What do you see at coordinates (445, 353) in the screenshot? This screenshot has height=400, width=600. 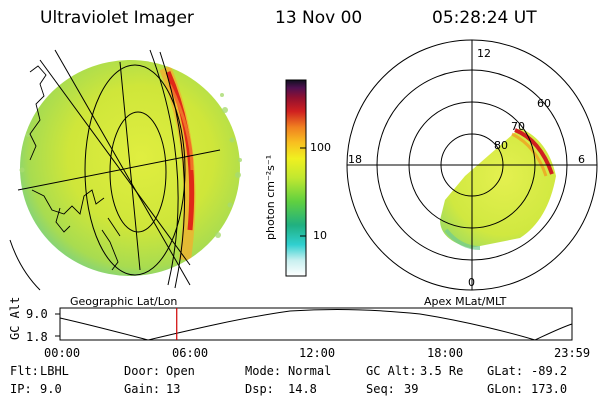 I see `orbit-xtick-1800: 18:00` at bounding box center [445, 353].